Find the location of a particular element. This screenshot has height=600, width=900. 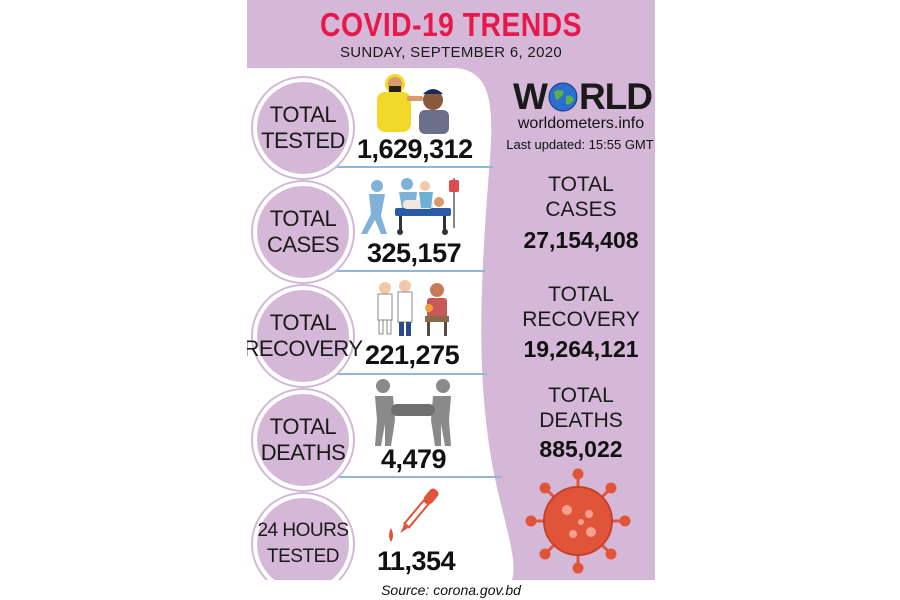

world-value-deaths: 885,022 is located at coordinates (581, 449).